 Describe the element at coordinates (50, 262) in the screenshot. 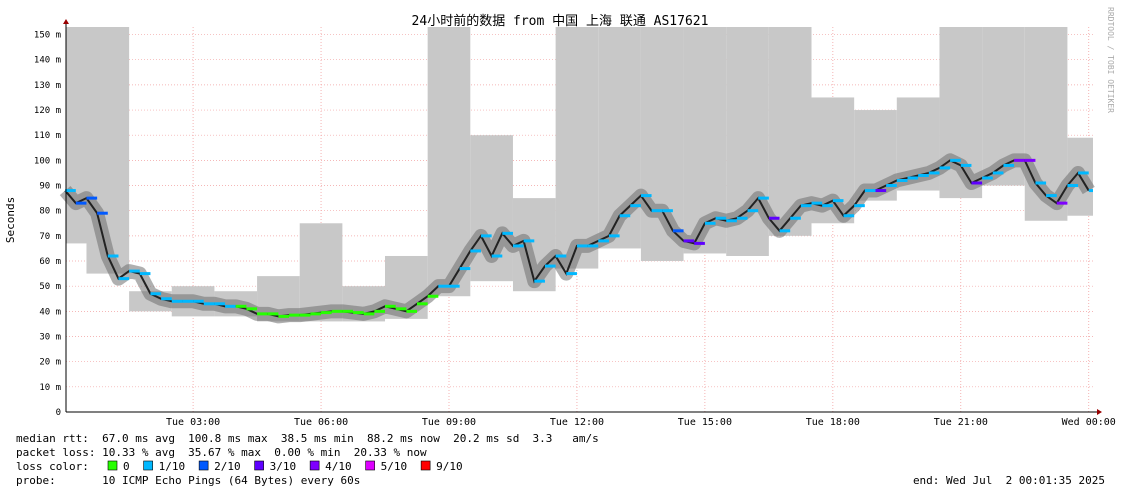

I see `y-tick-label: 60 m` at that location.